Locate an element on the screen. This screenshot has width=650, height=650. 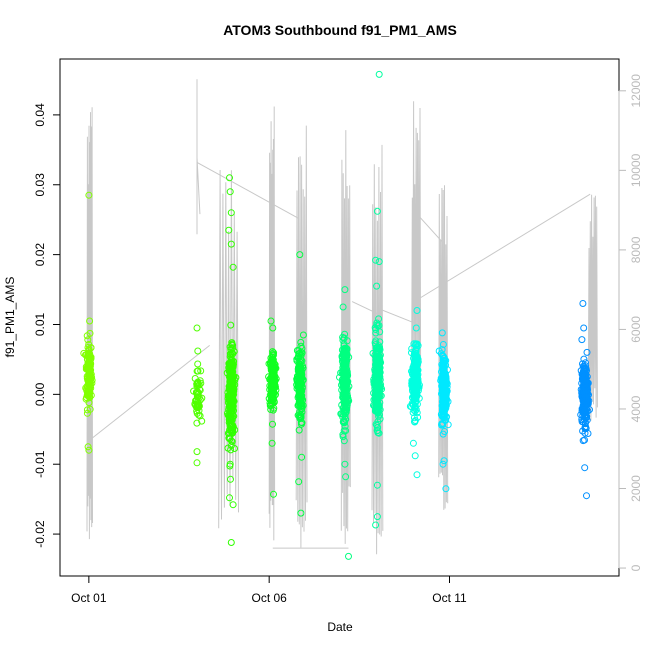
y-tick-label: 0.02 is located at coordinates (40, 255).